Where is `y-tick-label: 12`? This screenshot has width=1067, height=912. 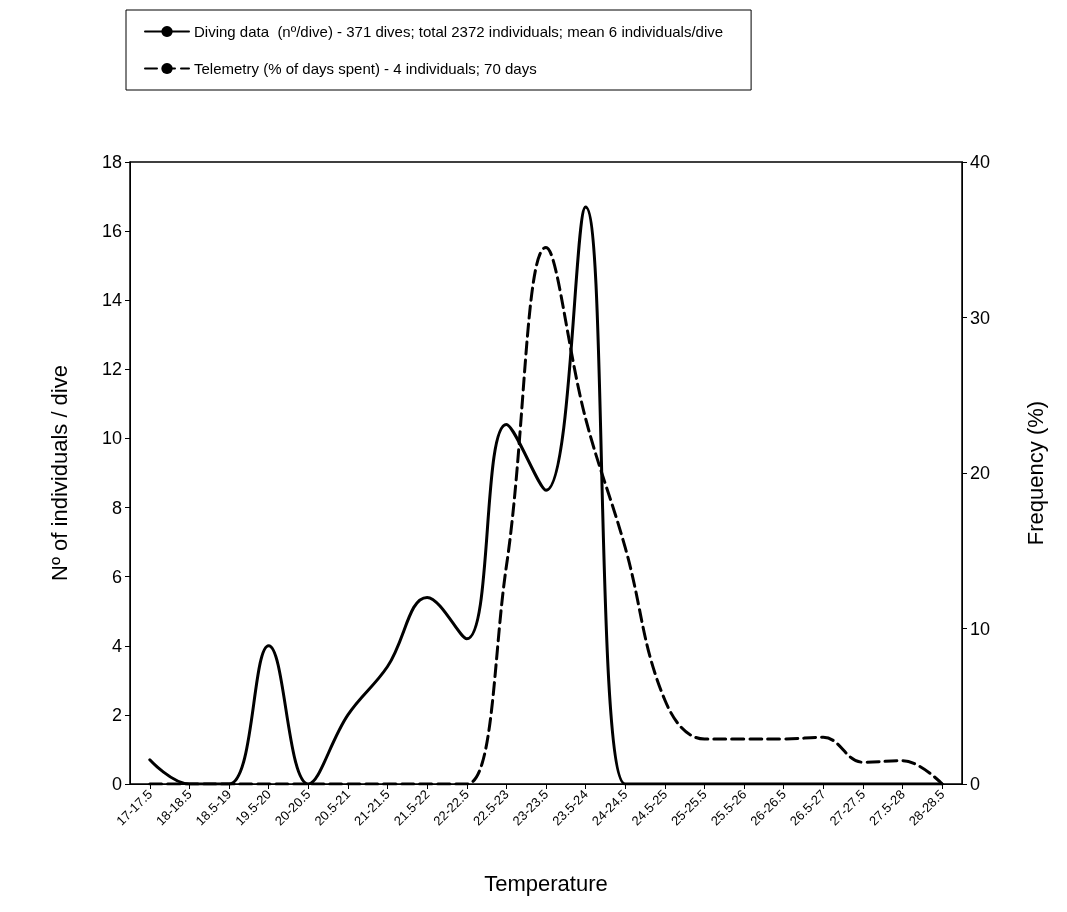
y-tick-label: 12 is located at coordinates (111, 369).